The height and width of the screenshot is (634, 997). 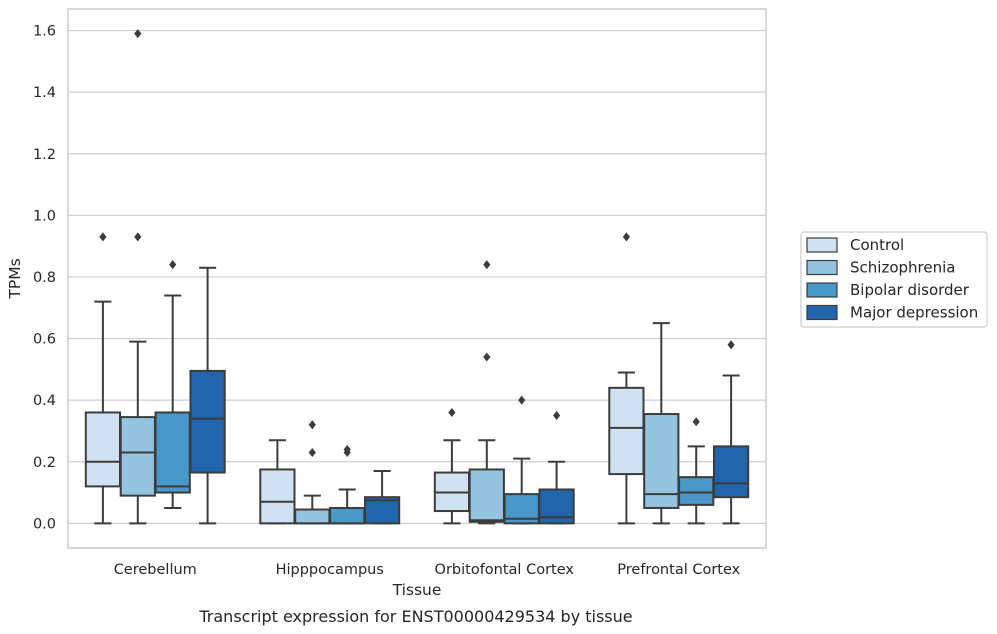 I want to click on x-tick-label: Cerebellum, so click(x=155, y=570).